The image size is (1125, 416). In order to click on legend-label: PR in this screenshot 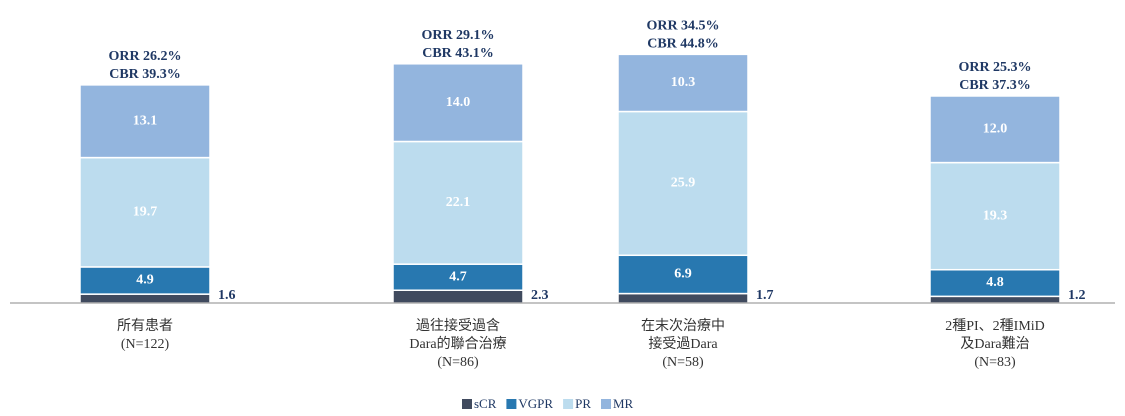, I will do `click(583, 403)`.